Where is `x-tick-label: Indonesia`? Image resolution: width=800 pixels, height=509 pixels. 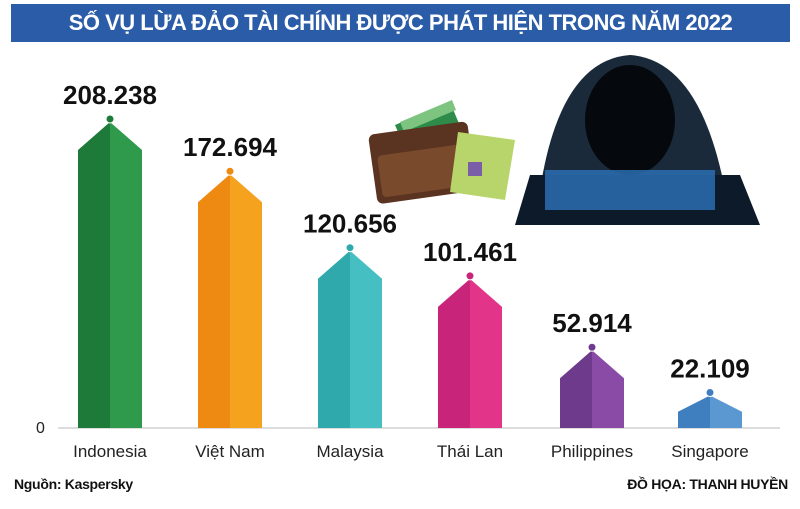
x-tick-label: Indonesia is located at coordinates (110, 451).